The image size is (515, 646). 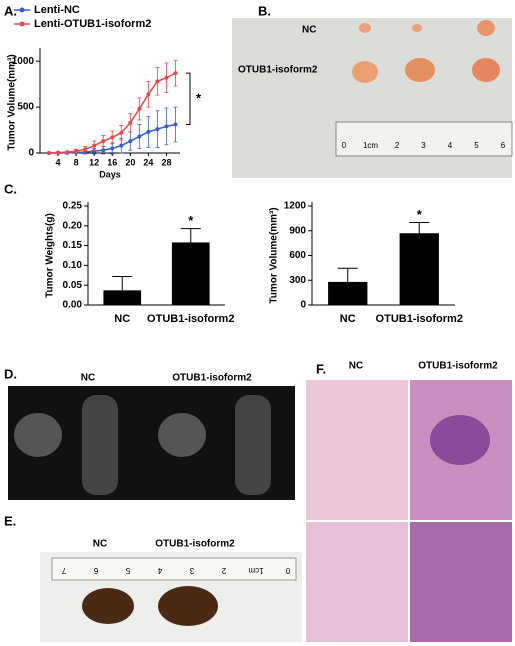 I want to click on y-tick-label: 1000, so click(x=23, y=61).